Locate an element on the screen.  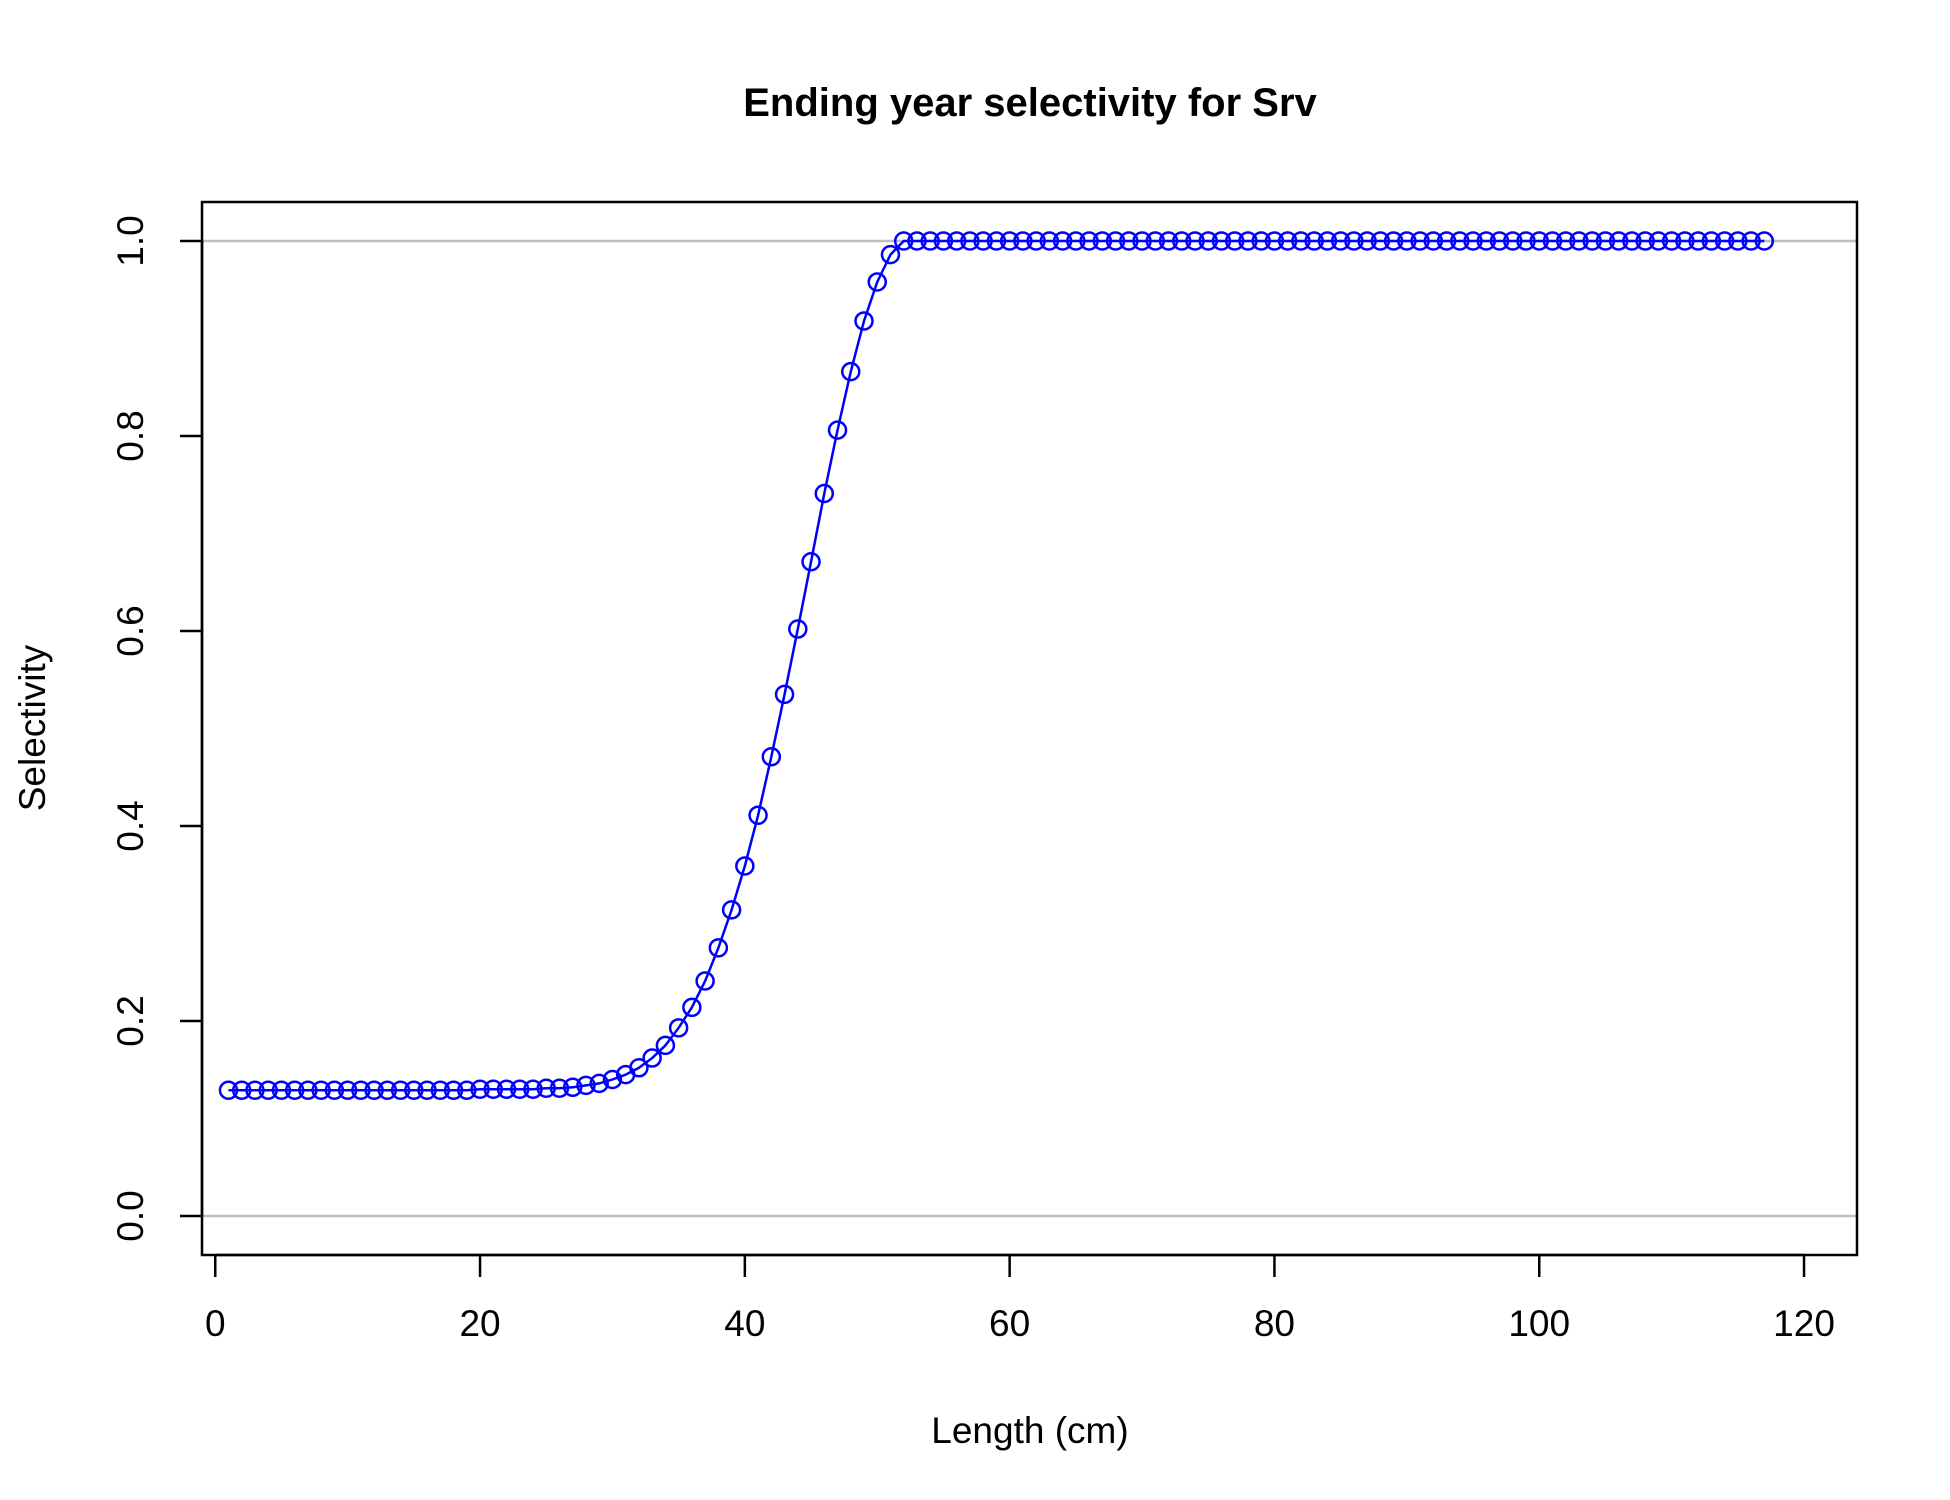
x-axis-label: Length (cm) is located at coordinates (1029, 1430).